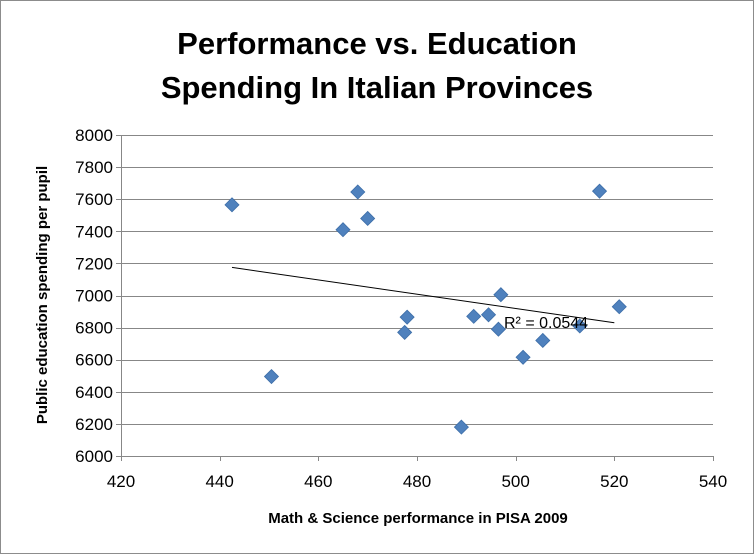 The width and height of the screenshot is (754, 554). Describe the element at coordinates (94, 296) in the screenshot. I see `y-tick-label: 7000` at that location.